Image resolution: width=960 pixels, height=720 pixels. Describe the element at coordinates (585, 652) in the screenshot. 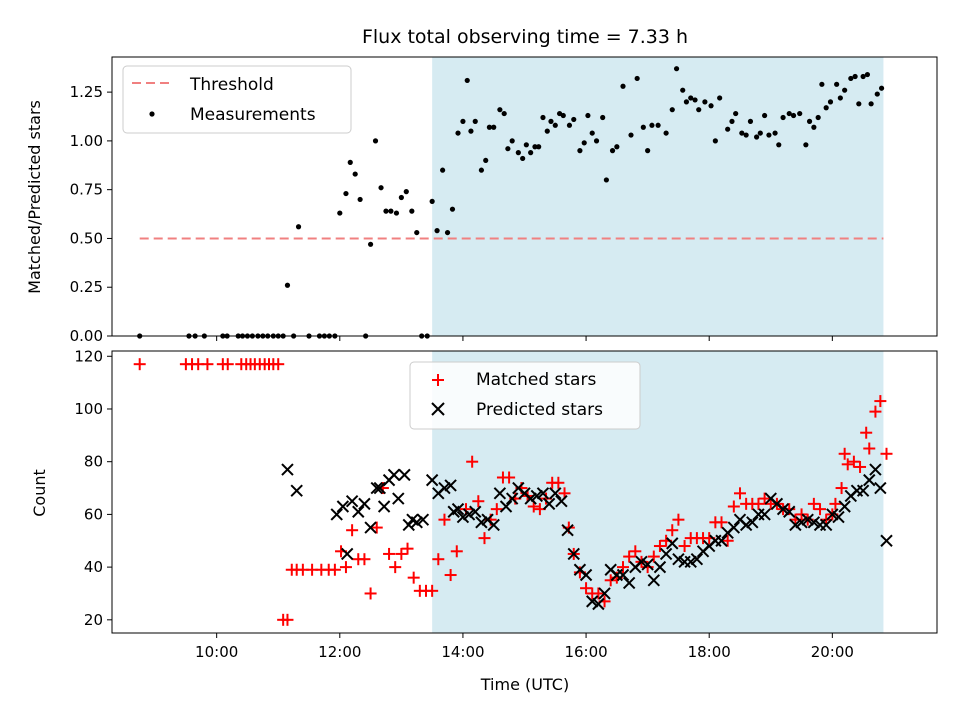

I see `bottom-x-tick-label: 16:00` at that location.